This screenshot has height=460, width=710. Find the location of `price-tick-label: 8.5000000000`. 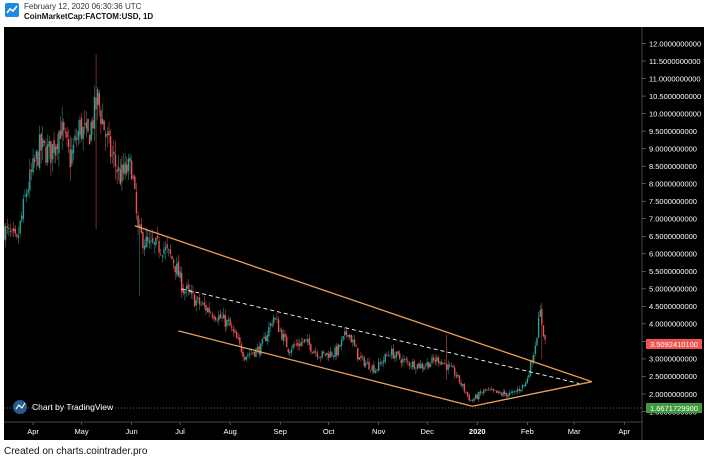

price-tick-label: 8.5000000000 is located at coordinates (673, 166).